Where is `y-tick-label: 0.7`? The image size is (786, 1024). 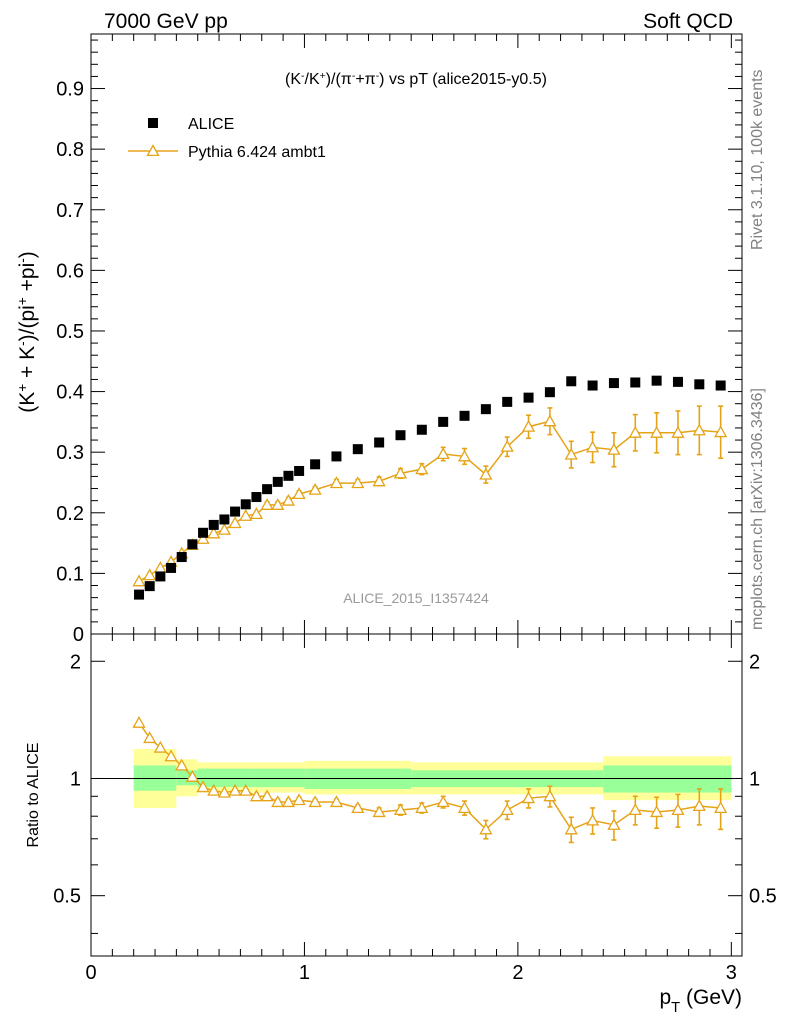 y-tick-label: 0.7 is located at coordinates (70, 211).